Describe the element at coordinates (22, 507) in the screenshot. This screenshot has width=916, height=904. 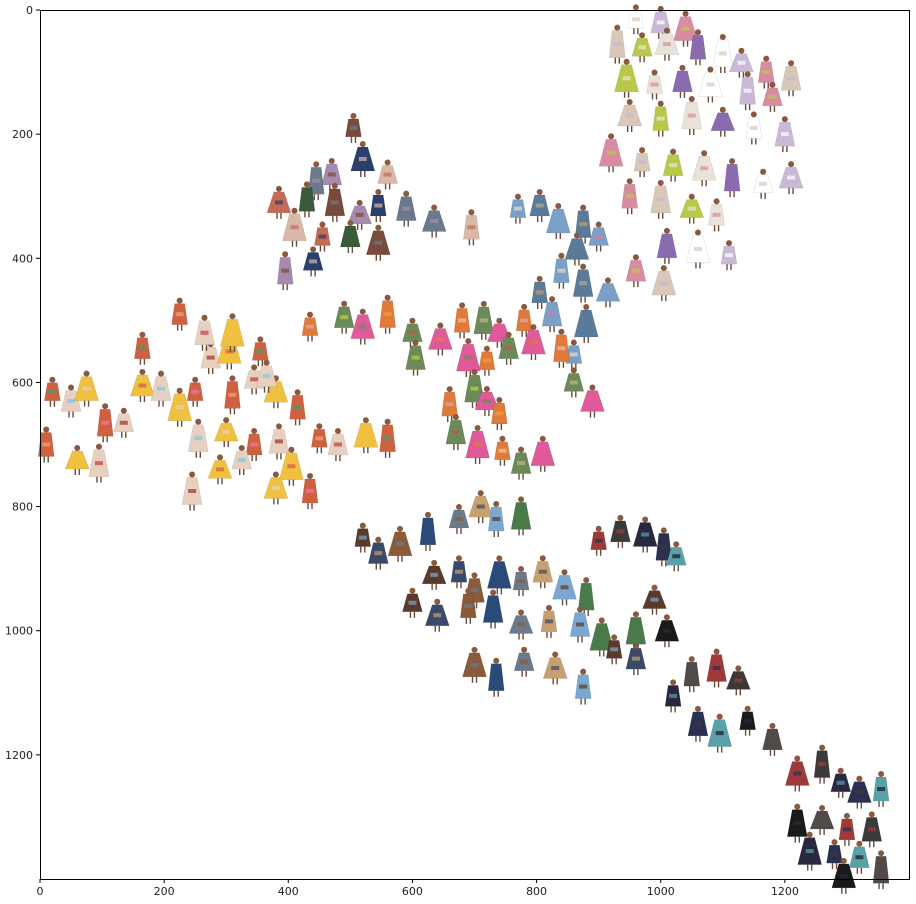
I see `y-tick-label: 800` at that location.